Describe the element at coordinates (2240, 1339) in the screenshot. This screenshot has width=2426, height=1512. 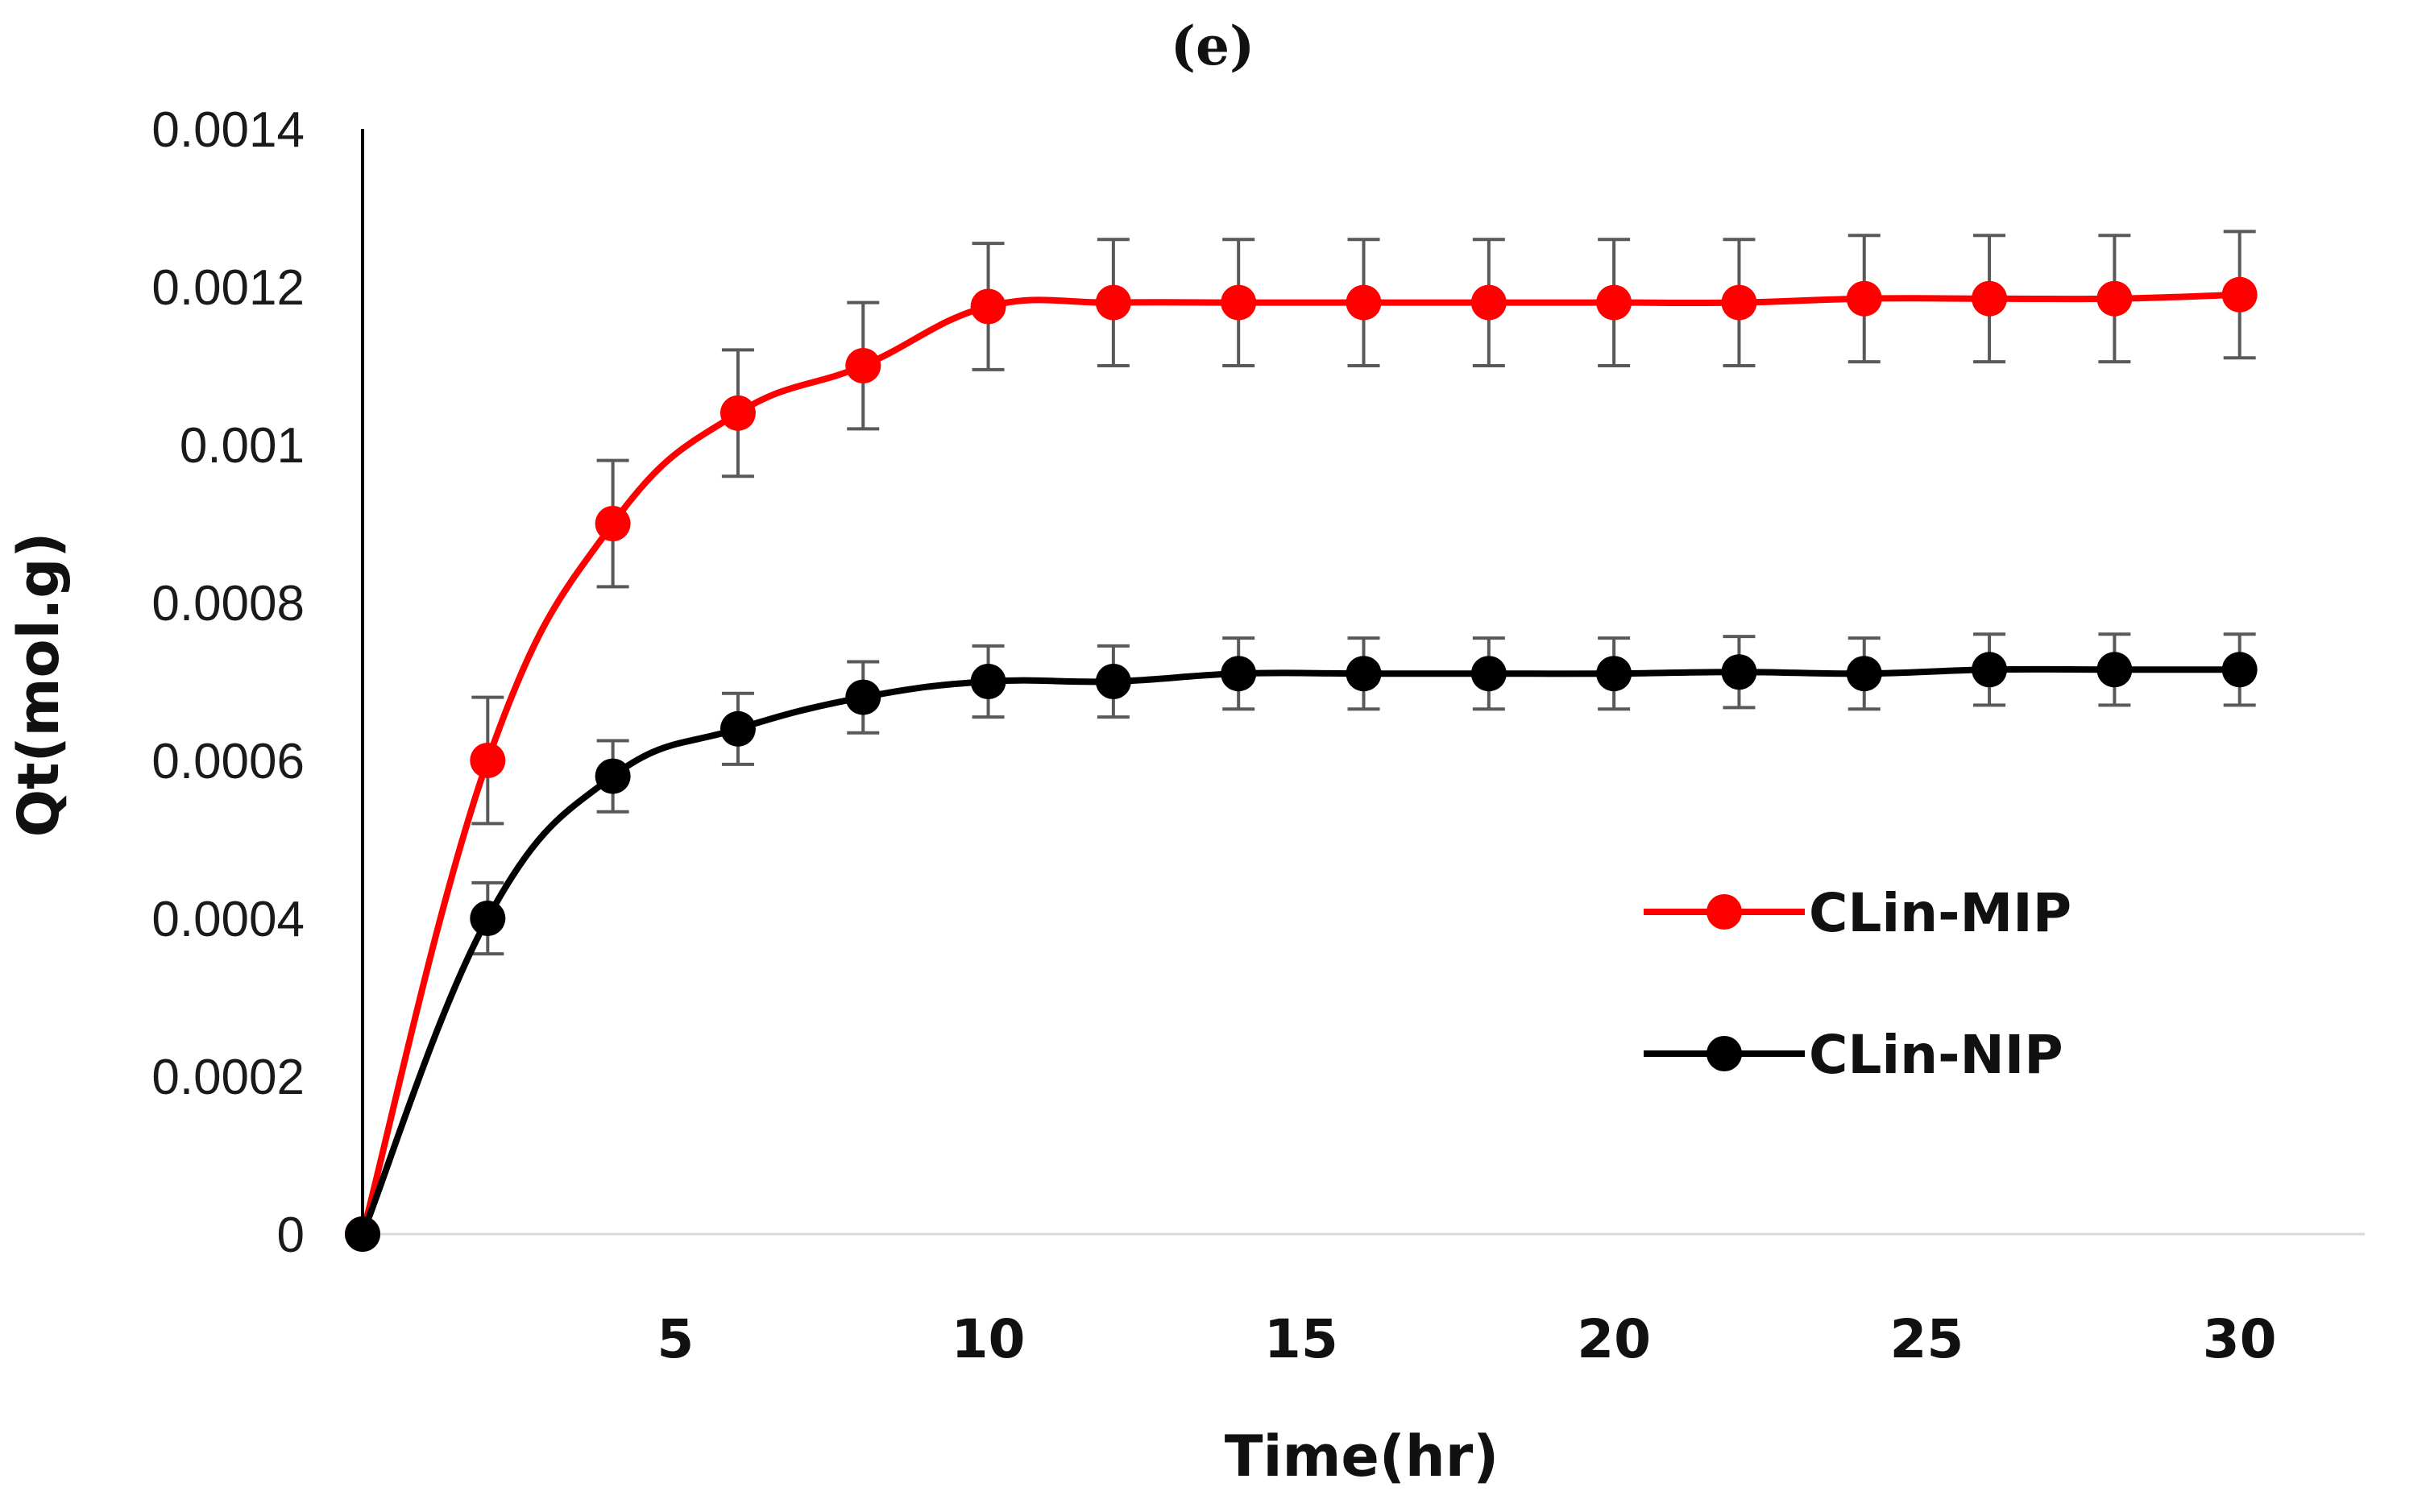
I see `x-tick-label: 30` at that location.